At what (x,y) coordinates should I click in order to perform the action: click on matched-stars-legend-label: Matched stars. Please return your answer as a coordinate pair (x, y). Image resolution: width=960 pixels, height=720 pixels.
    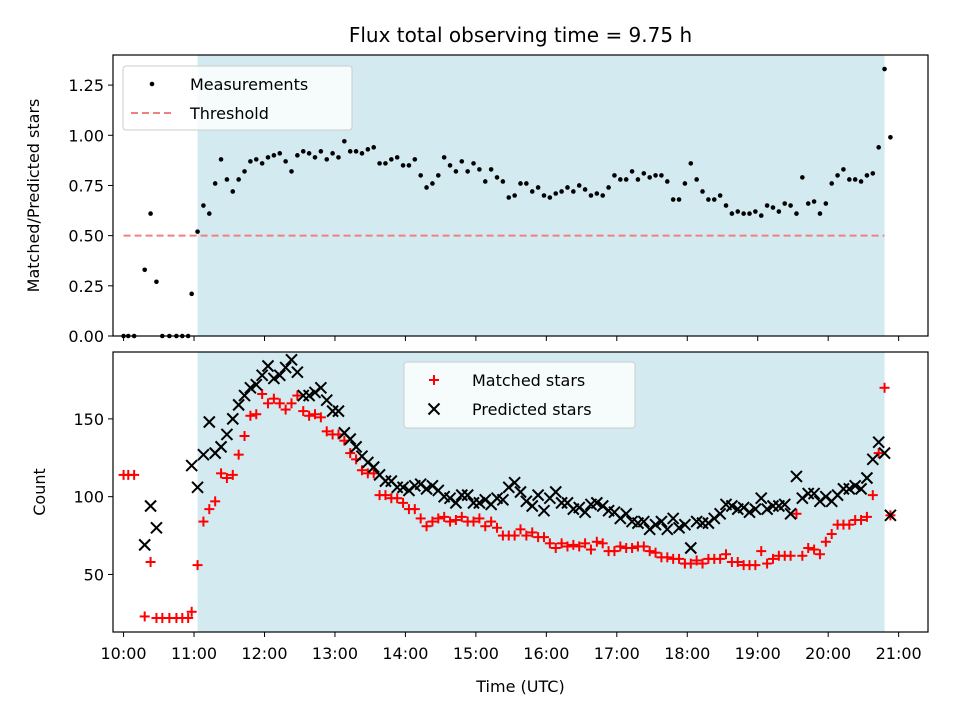
    Looking at the image, I should click on (528, 380).